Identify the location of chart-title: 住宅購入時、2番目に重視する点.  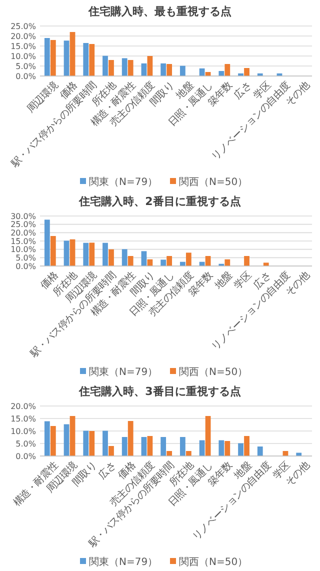
(159, 201).